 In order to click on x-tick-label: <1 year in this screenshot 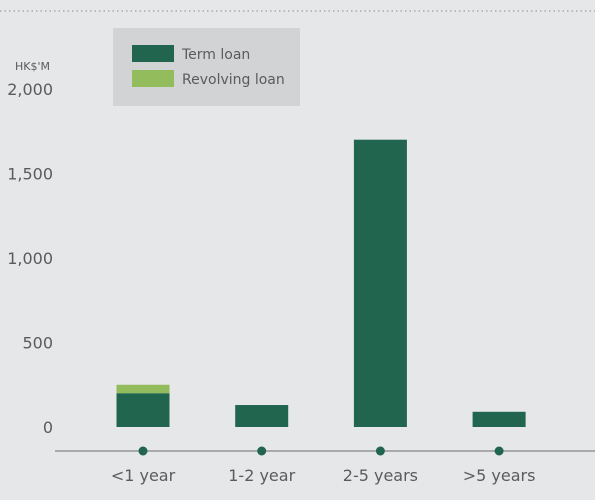, I will do `click(143, 475)`.